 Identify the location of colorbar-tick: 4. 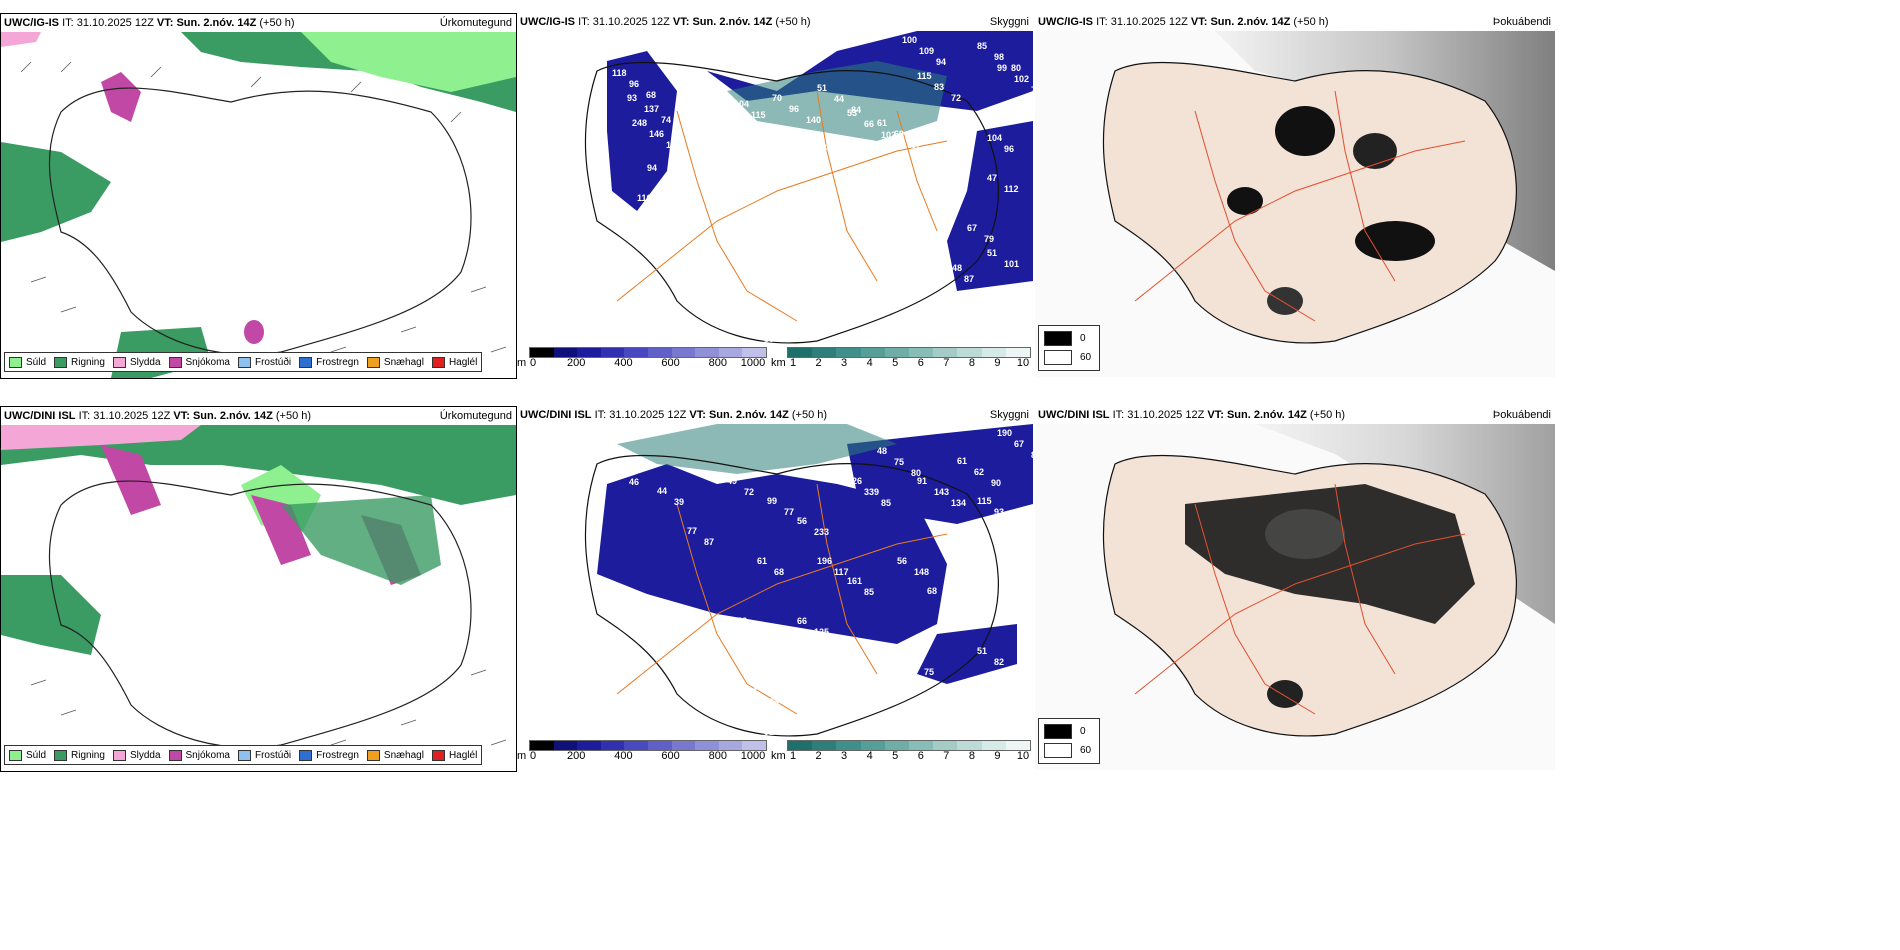
(869, 756).